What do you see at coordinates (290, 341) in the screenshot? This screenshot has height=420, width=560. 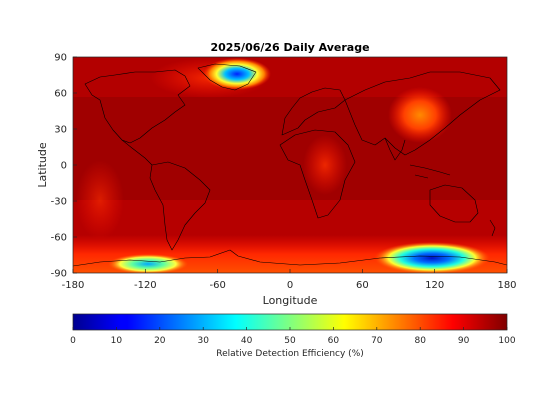 I see `colorbar-tick-label: 50` at bounding box center [290, 341].